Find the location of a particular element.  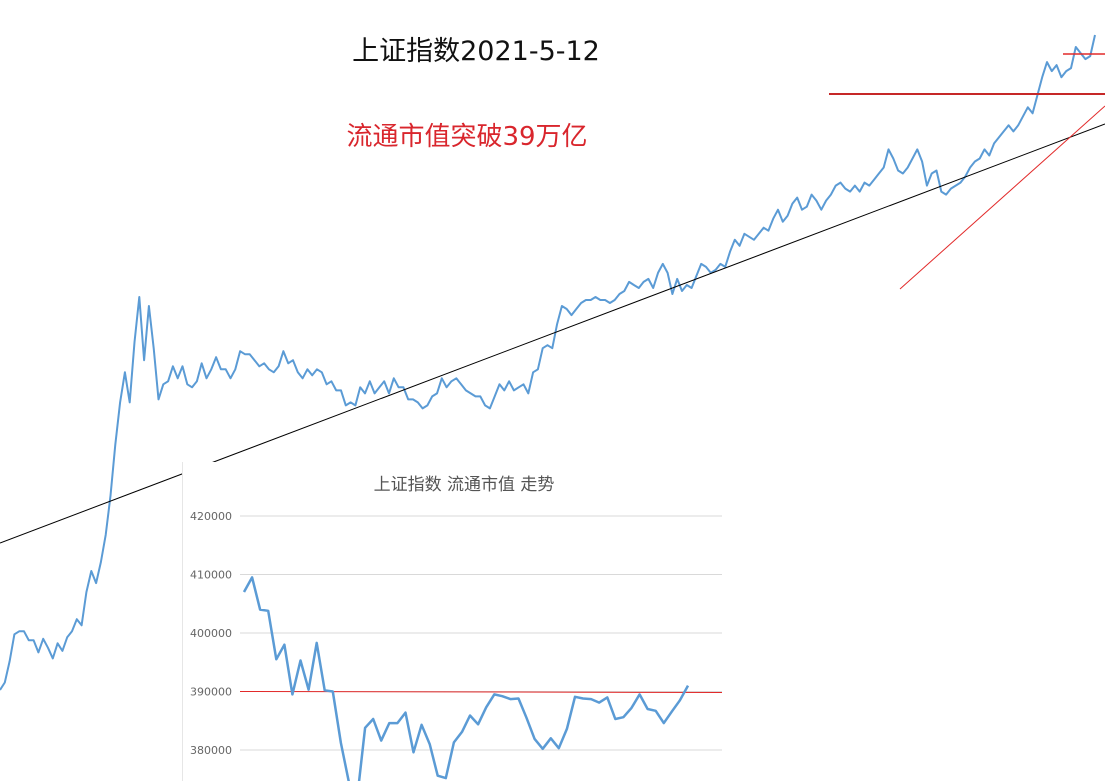

main-chart-title: 上证指数2021-5-12 is located at coordinates (476, 51).